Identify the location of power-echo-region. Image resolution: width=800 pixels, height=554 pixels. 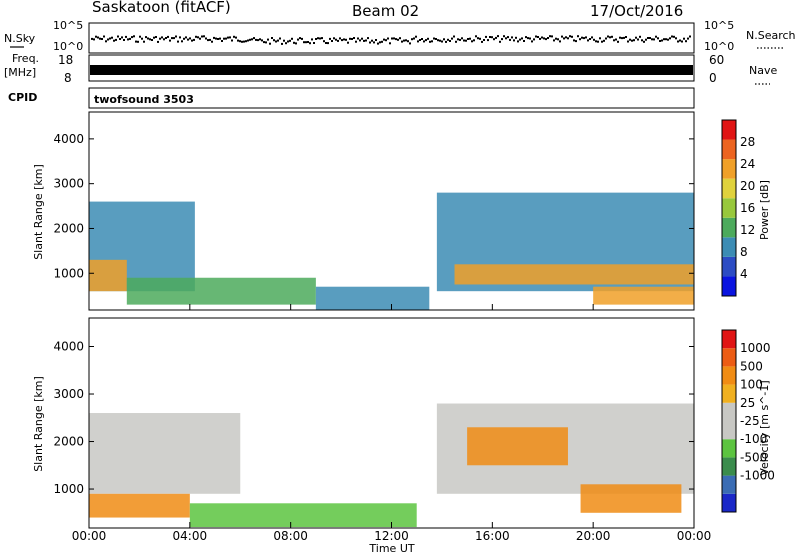
(574, 274).